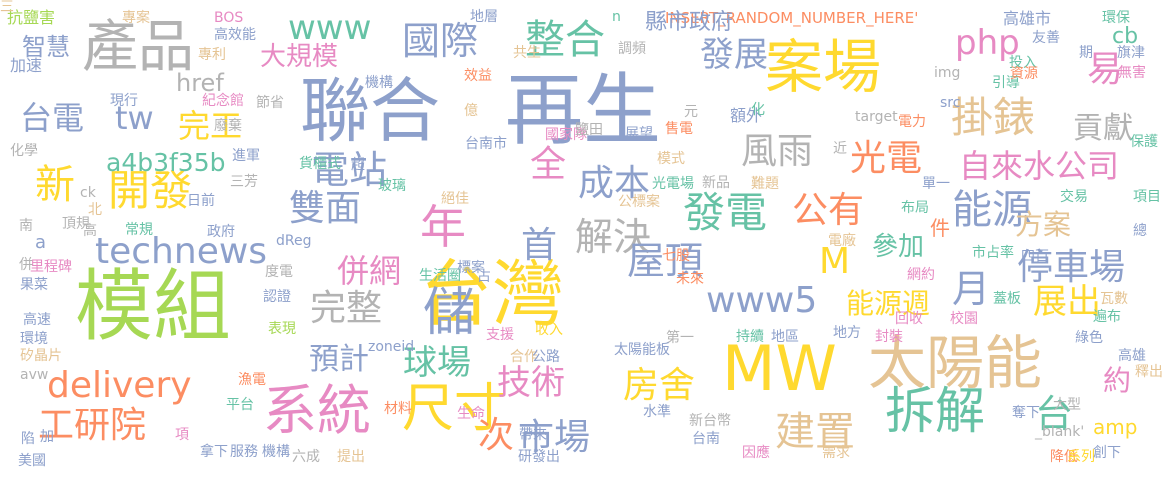  What do you see at coordinates (614, 183) in the screenshot?
I see `word: 成本` at bounding box center [614, 183].